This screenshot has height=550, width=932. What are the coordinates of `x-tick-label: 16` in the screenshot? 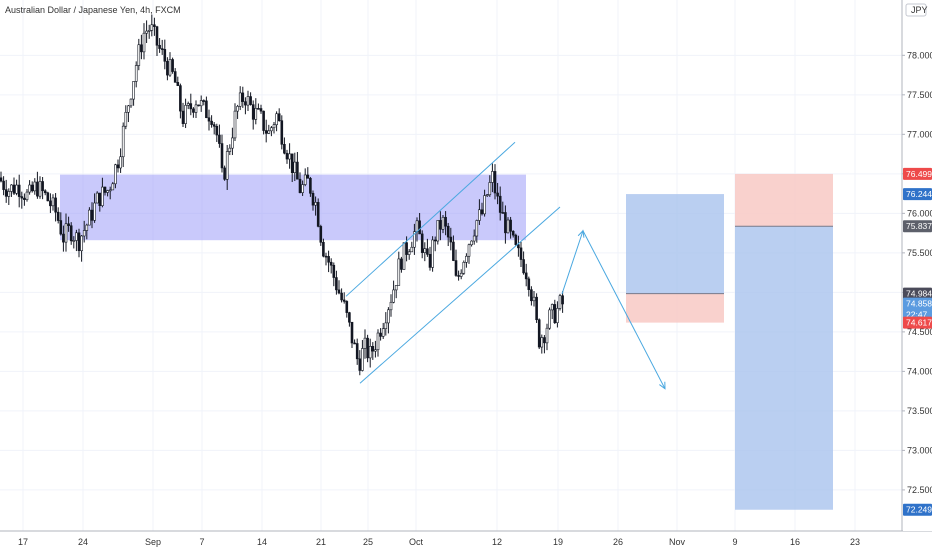 It's located at (795, 542).